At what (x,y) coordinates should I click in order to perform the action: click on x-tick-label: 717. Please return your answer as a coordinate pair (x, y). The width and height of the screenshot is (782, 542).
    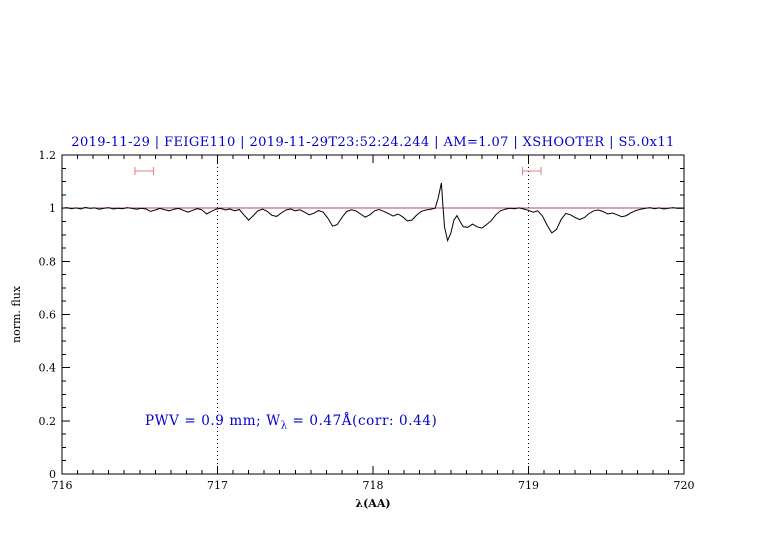
    Looking at the image, I should click on (217, 485).